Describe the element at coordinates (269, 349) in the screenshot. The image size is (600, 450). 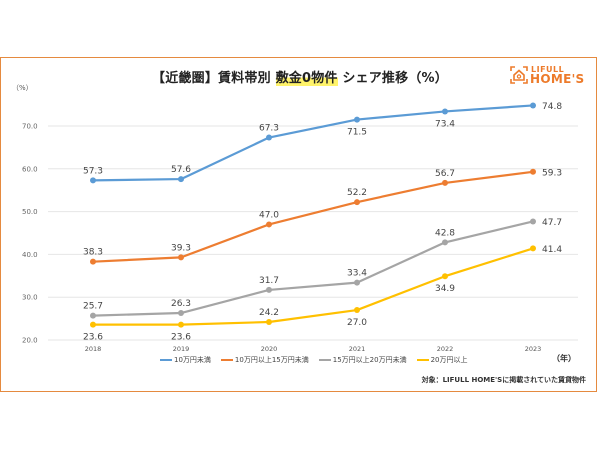
I see `x-tick-label: 2020` at that location.